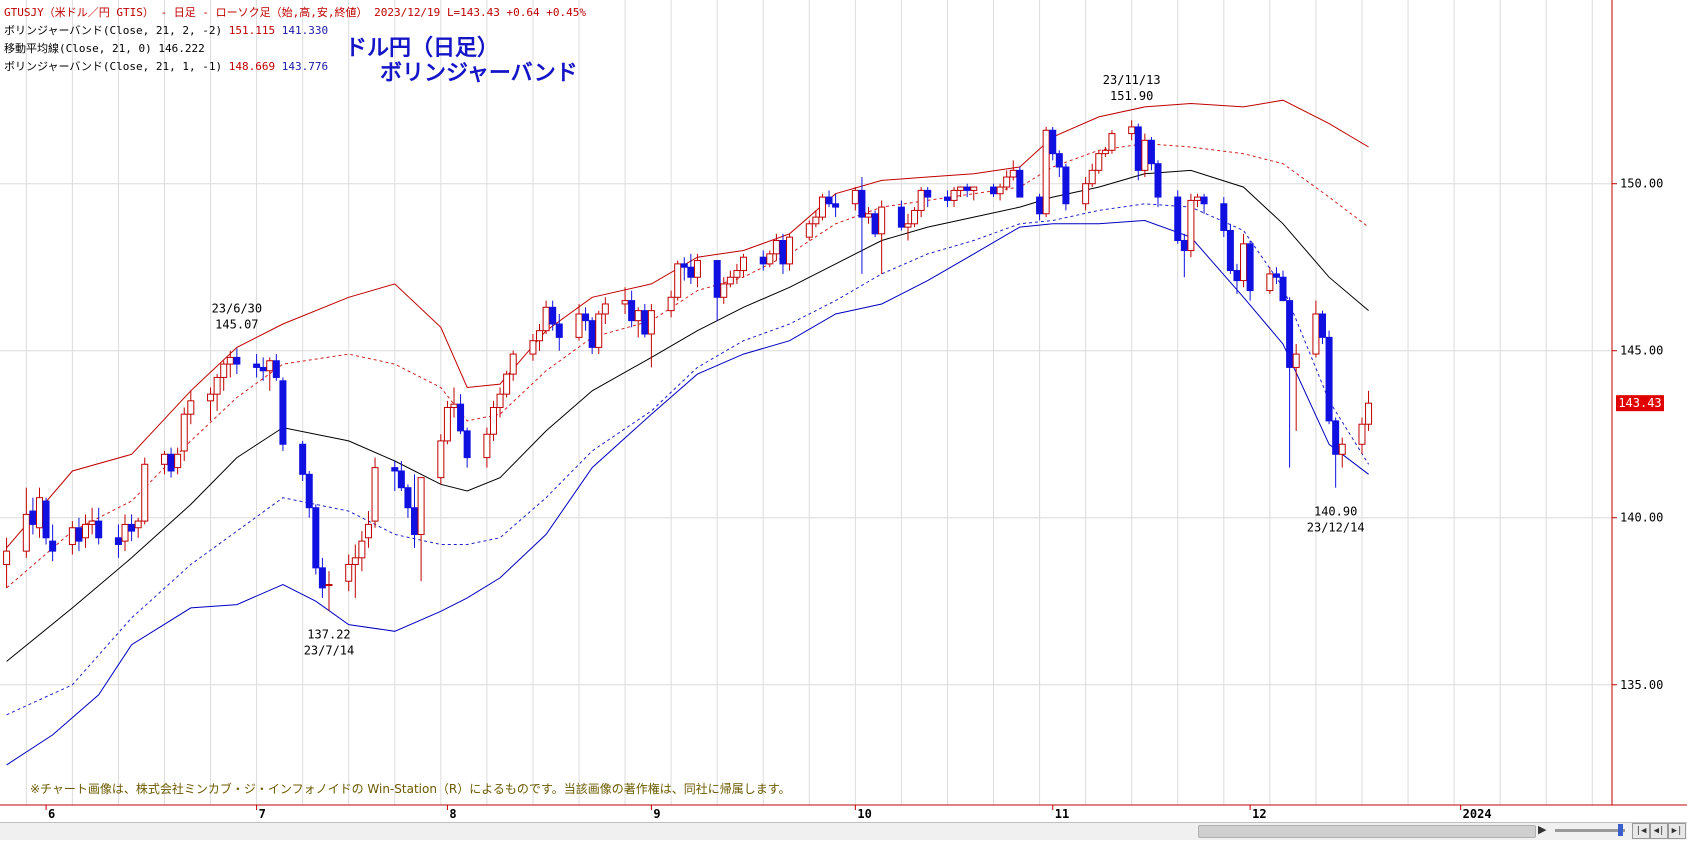 This screenshot has width=1687, height=843. Describe the element at coordinates (452, 814) in the screenshot. I see `x-tick-label: 8` at that location.